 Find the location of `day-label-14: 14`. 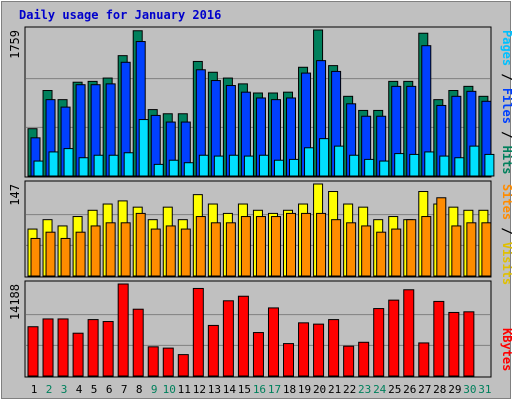

day-label-14: 14 is located at coordinates (230, 389).